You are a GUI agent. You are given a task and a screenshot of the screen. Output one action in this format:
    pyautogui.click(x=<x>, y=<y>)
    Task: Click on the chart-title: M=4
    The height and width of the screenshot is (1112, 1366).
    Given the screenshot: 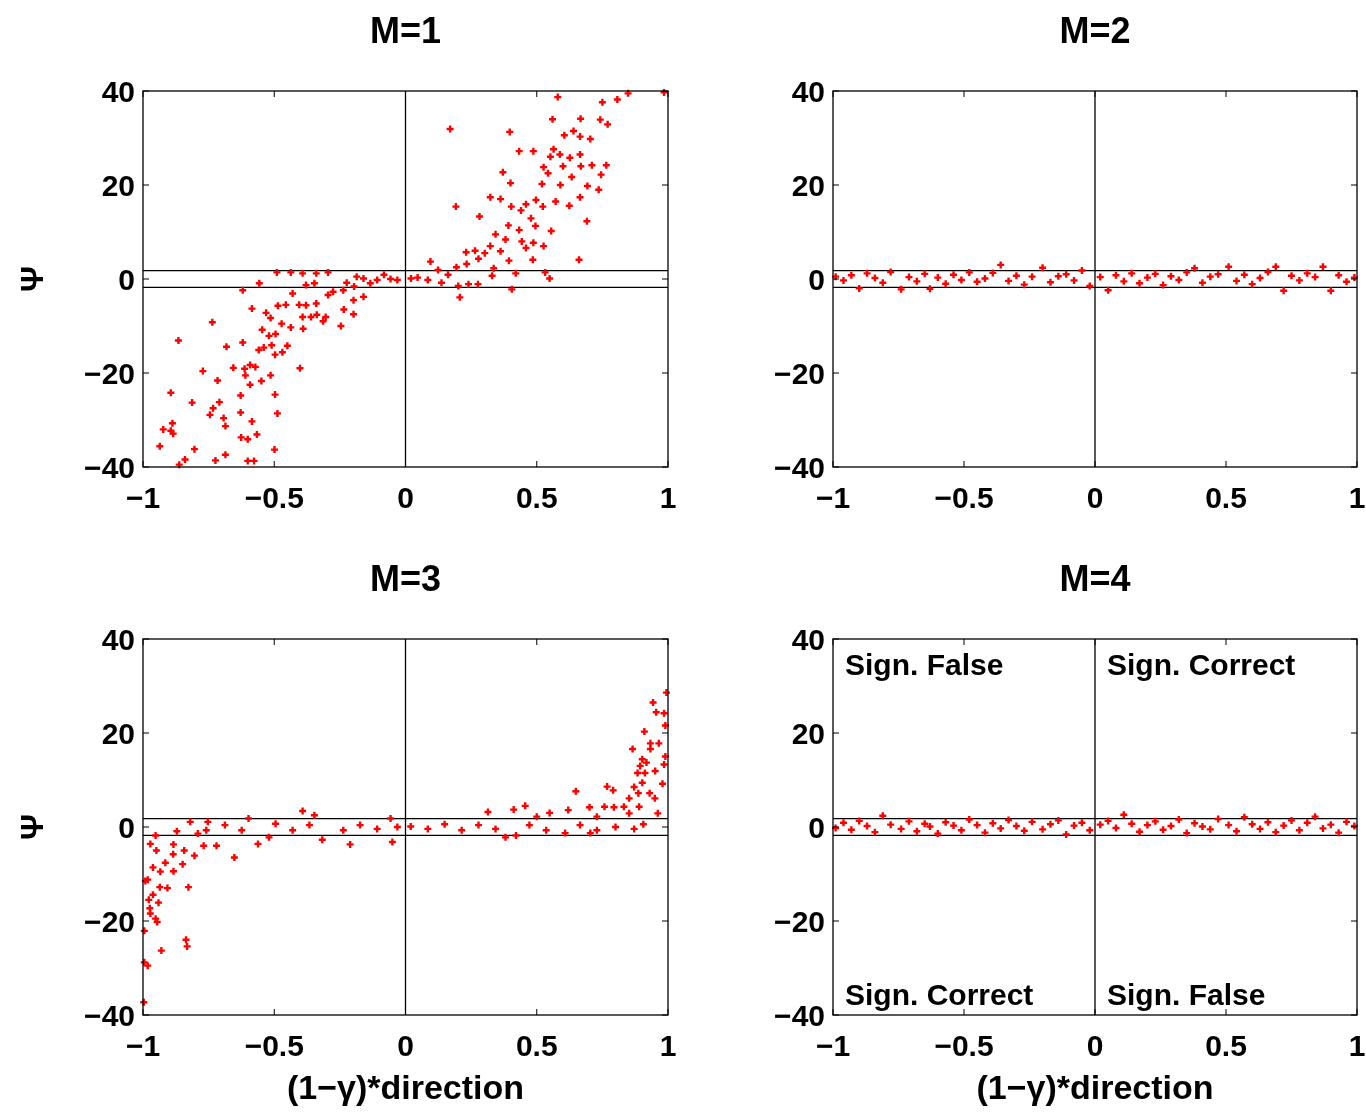 What is the action you would take?
    pyautogui.click(x=1095, y=578)
    